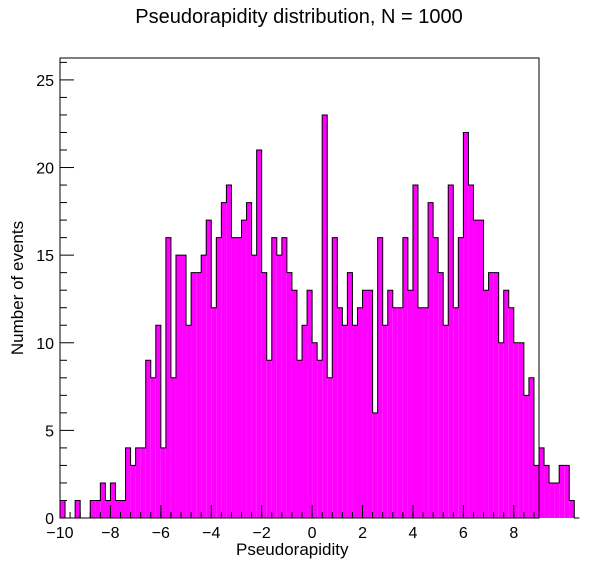  What do you see at coordinates (45, 344) in the screenshot?
I see `y-tick-label: 10` at bounding box center [45, 344].